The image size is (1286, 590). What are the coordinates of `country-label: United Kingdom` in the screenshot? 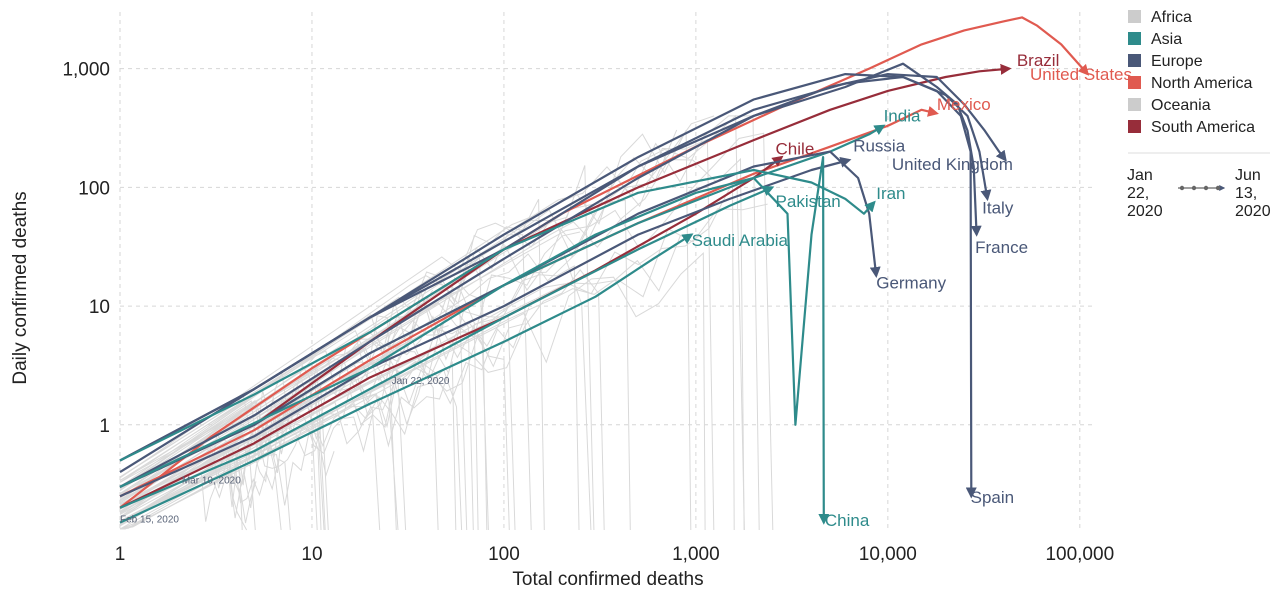 It's located at (952, 164).